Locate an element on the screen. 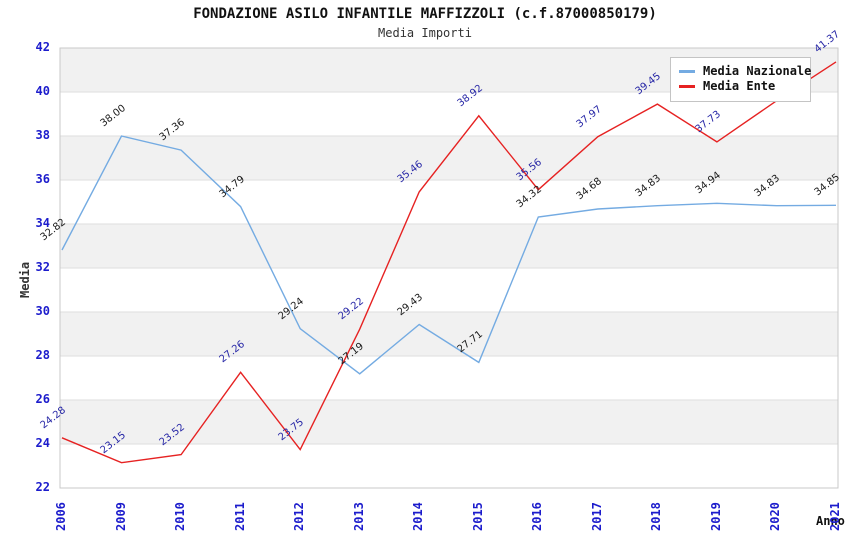 The width and height of the screenshot is (850, 550). page-subtitle: Media Importi is located at coordinates (425, 33).